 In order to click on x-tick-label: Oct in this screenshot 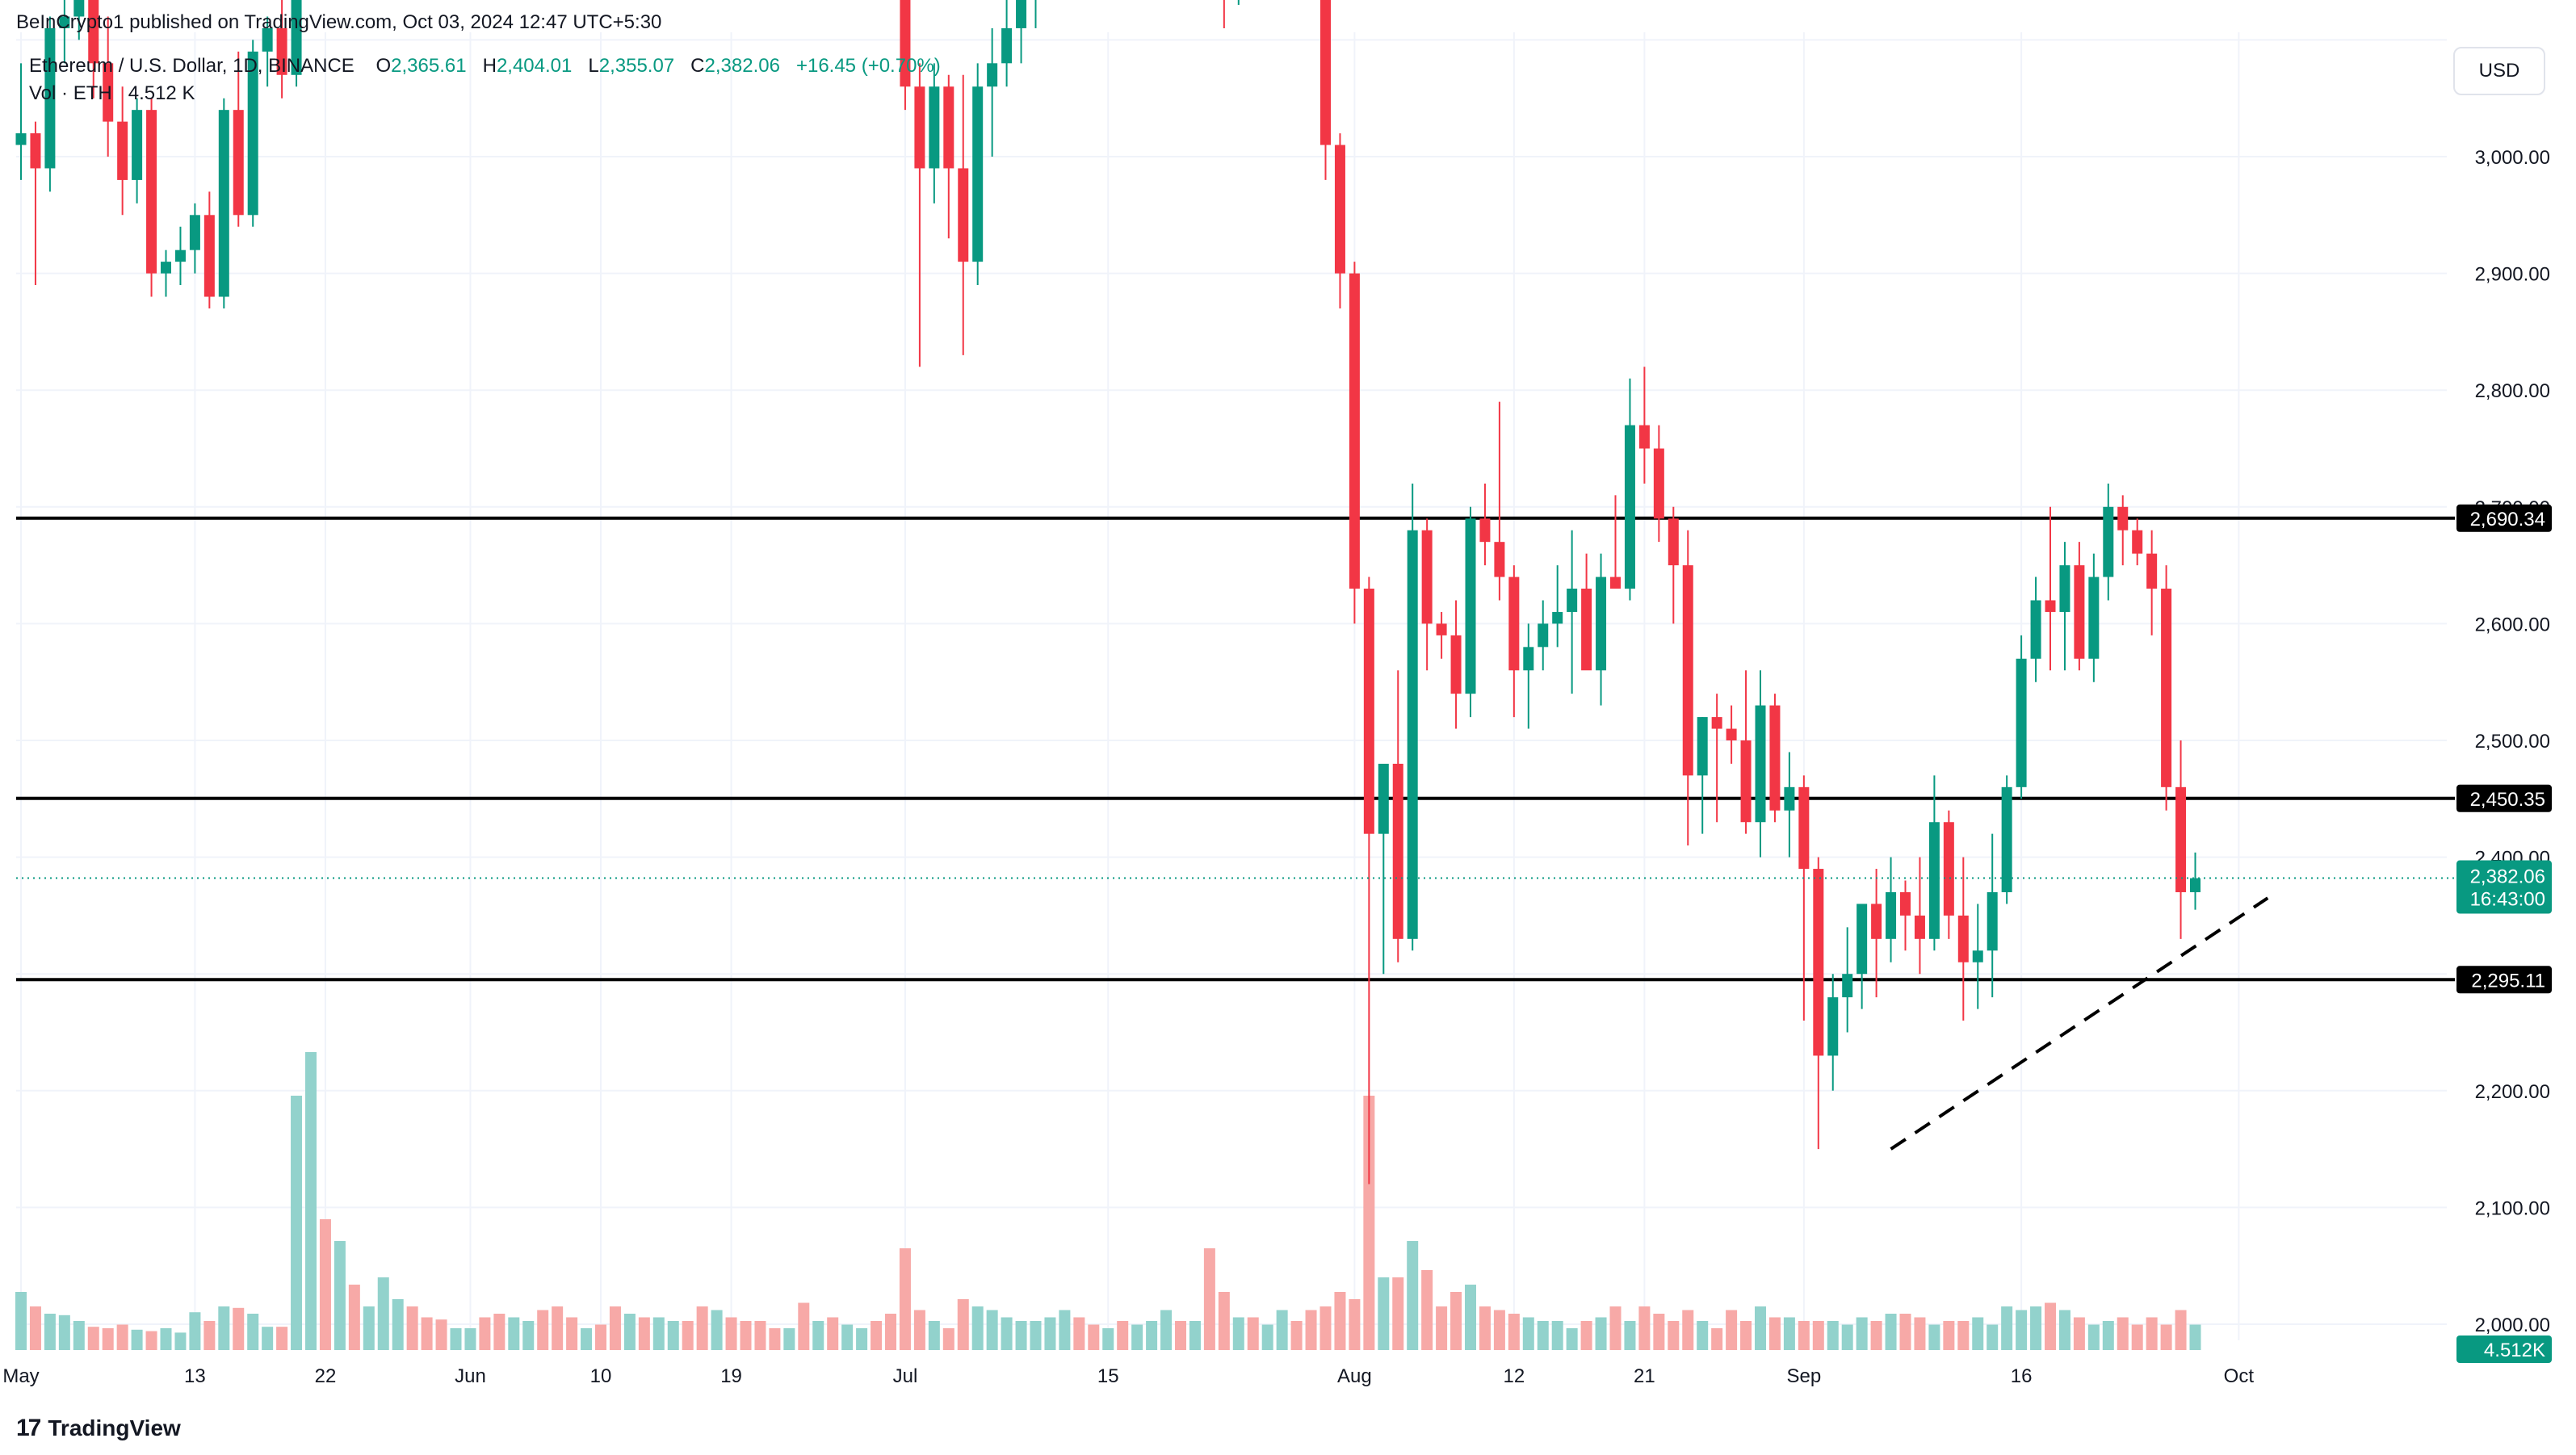, I will do `click(2239, 1376)`.